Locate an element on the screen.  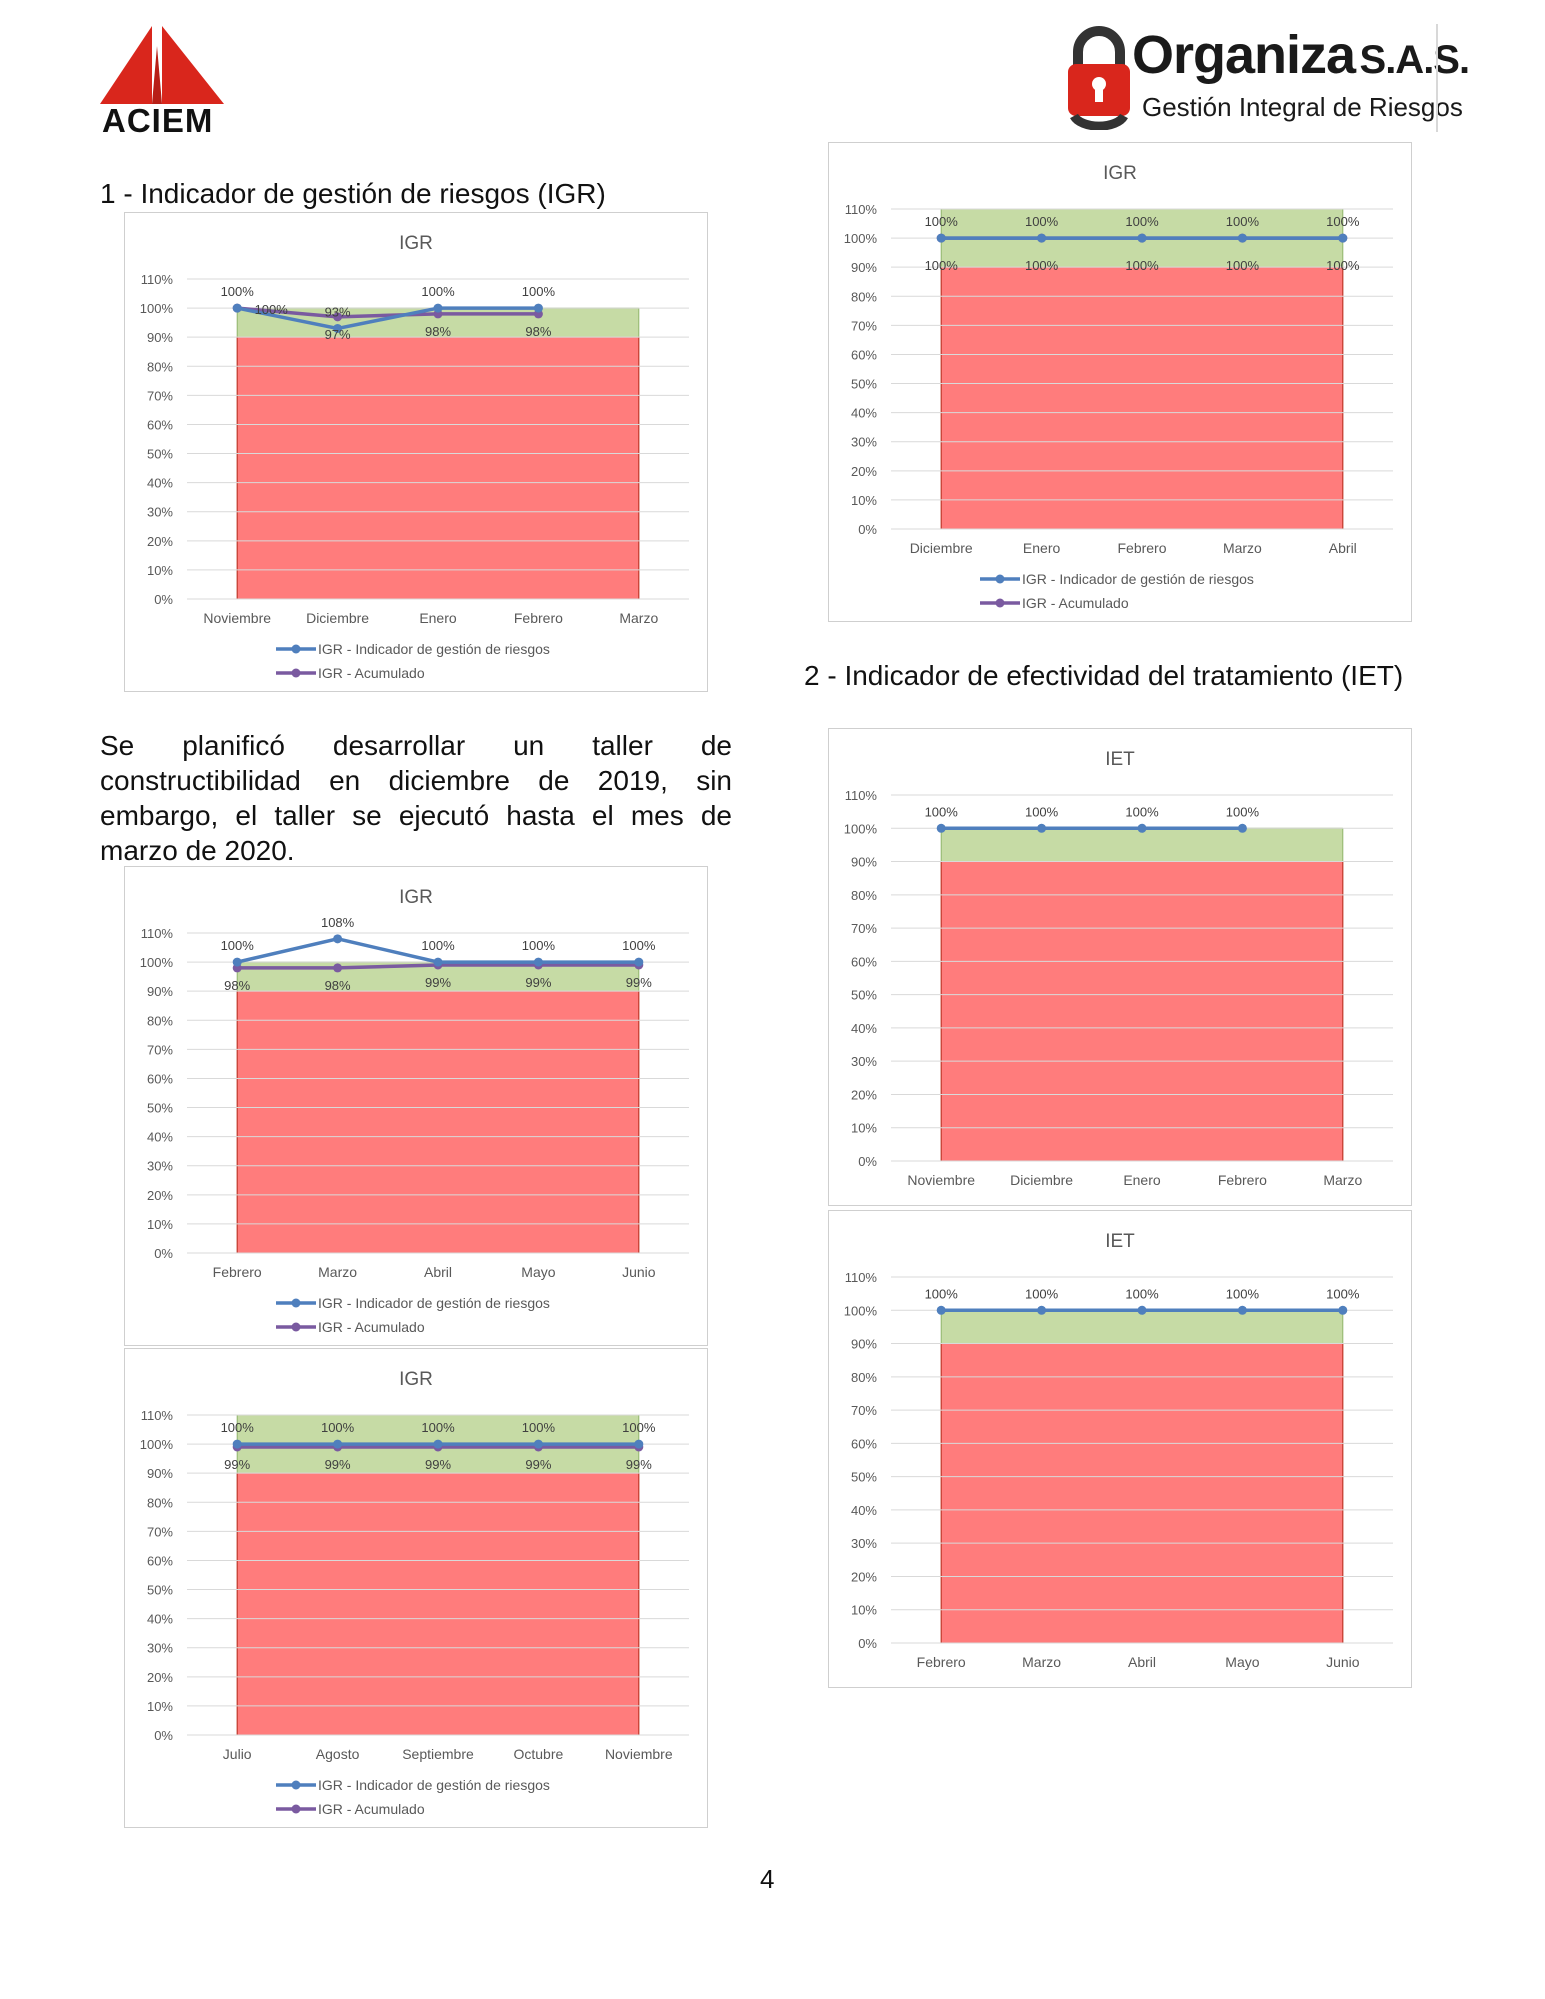
x-tick-label: Enero is located at coordinates (1042, 548).